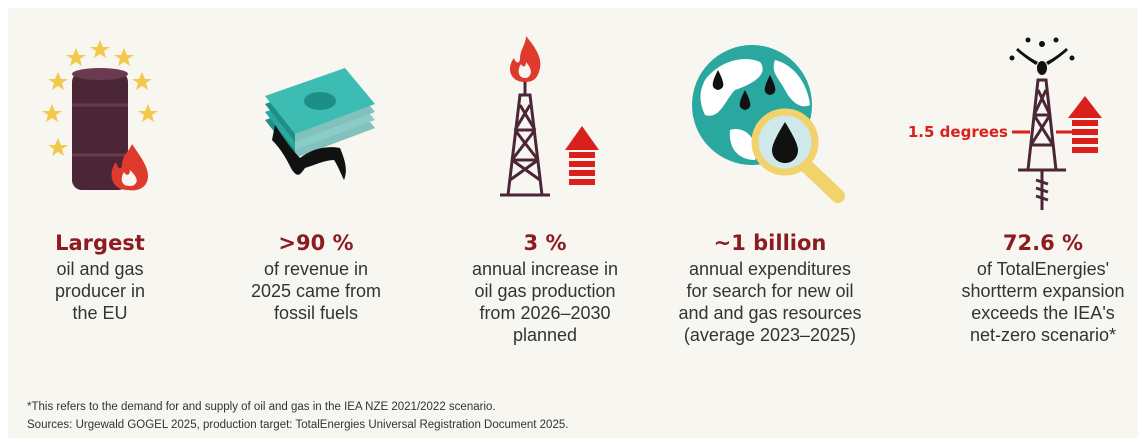 This screenshot has height=446, width=1146. I want to click on description-line: from 2026–2030, so click(544, 313).